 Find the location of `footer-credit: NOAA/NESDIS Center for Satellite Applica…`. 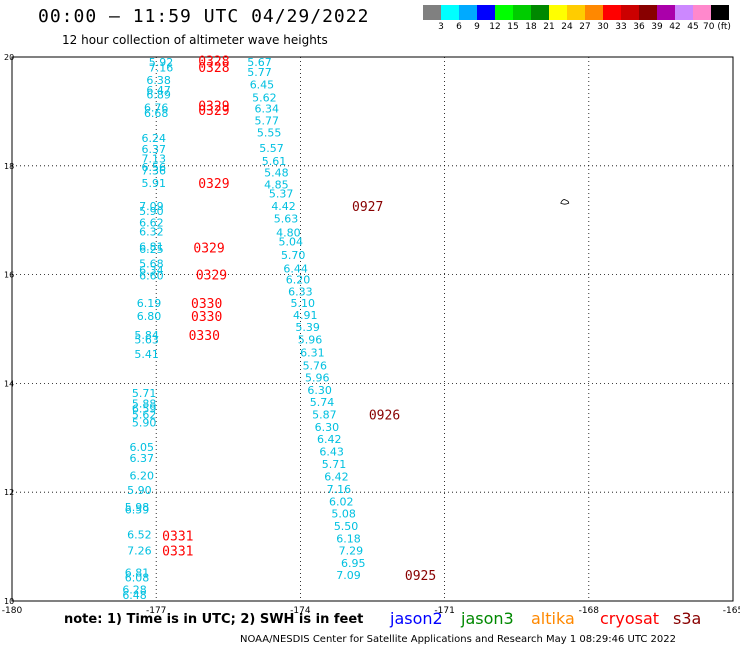

footer-credit: NOAA/NESDIS Center for Satellite Applica… is located at coordinates (458, 639).